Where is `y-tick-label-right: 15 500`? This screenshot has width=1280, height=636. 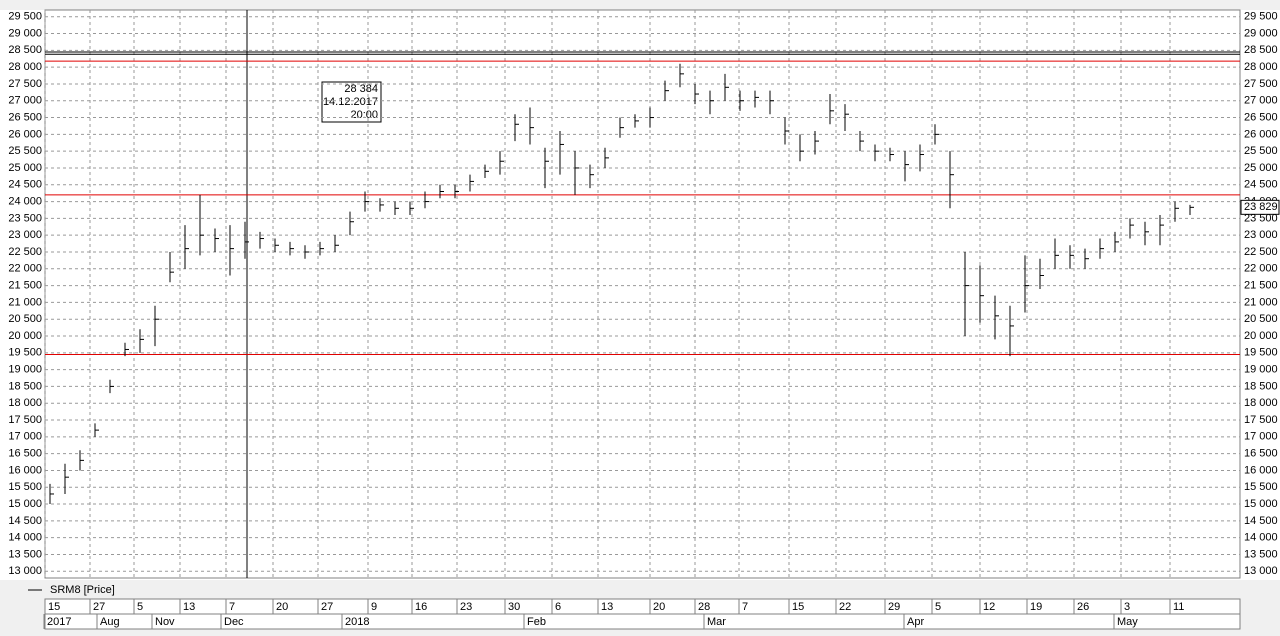 y-tick-label-right: 15 500 is located at coordinates (1261, 487).